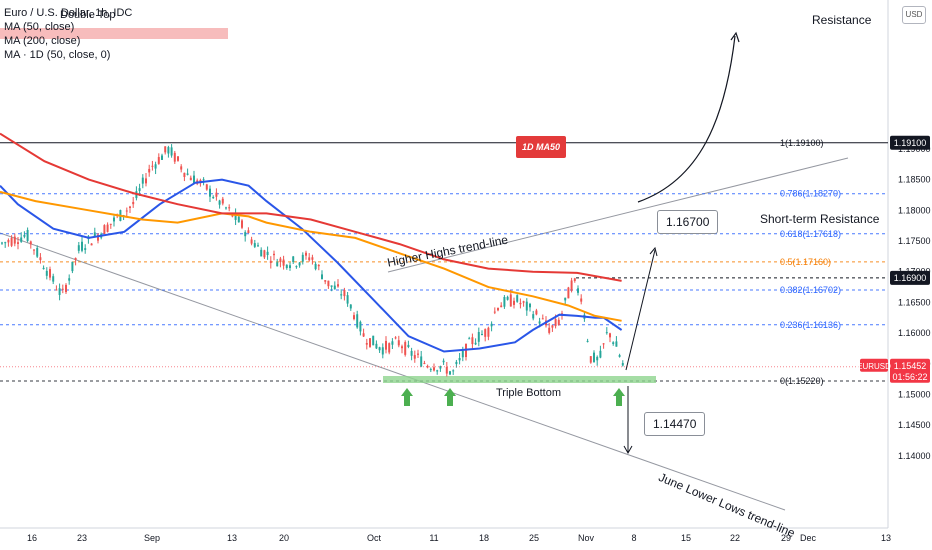  Describe the element at coordinates (914, 395) in the screenshot. I see `y-tick-label: 1.15000` at that location.